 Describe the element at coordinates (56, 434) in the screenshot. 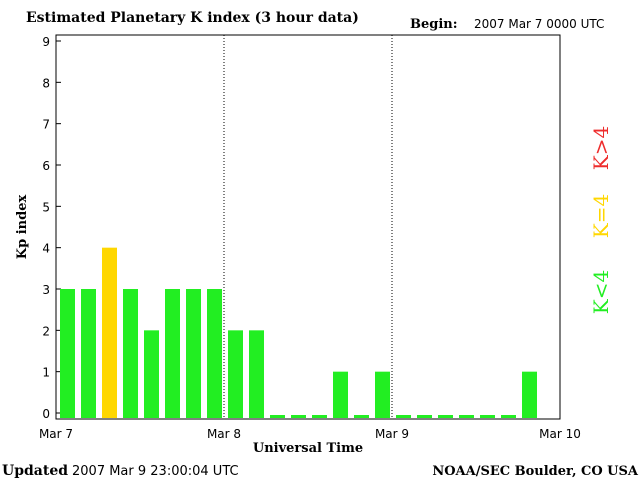

I see `x-tick-label: Mar 7` at that location.